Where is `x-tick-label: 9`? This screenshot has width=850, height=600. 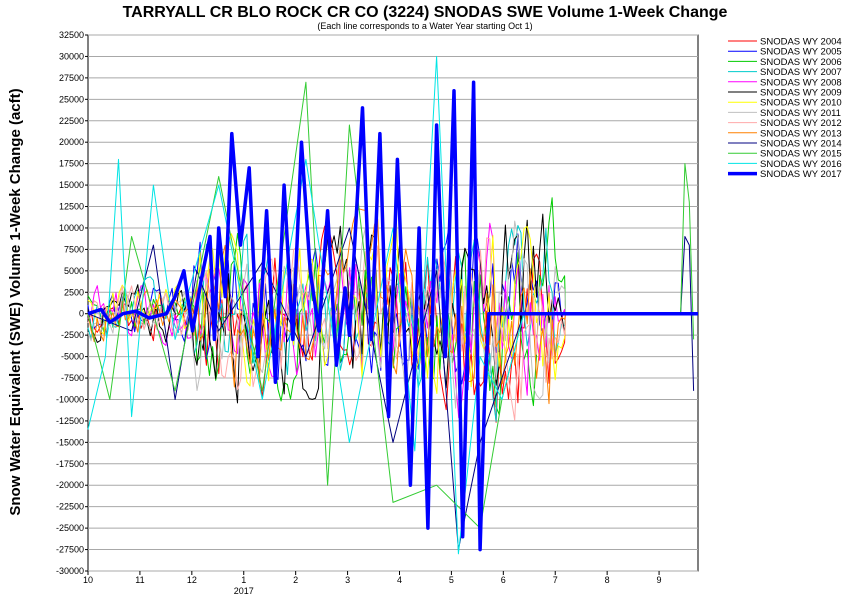
x-tick-label: 9 is located at coordinates (659, 580).